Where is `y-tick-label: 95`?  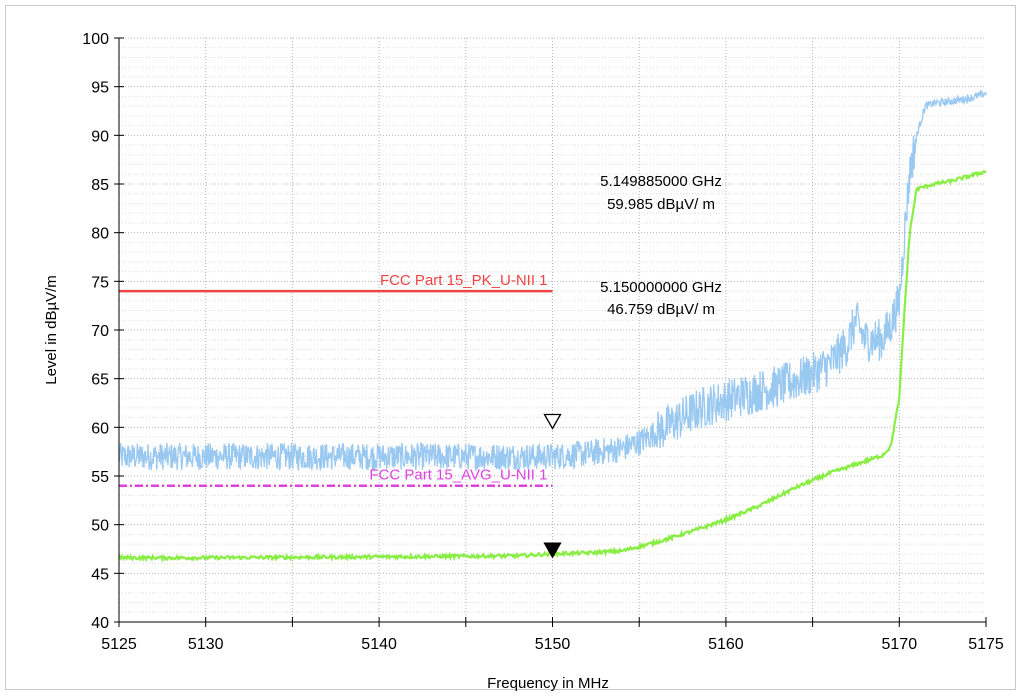
y-tick-label: 95 is located at coordinates (100, 88).